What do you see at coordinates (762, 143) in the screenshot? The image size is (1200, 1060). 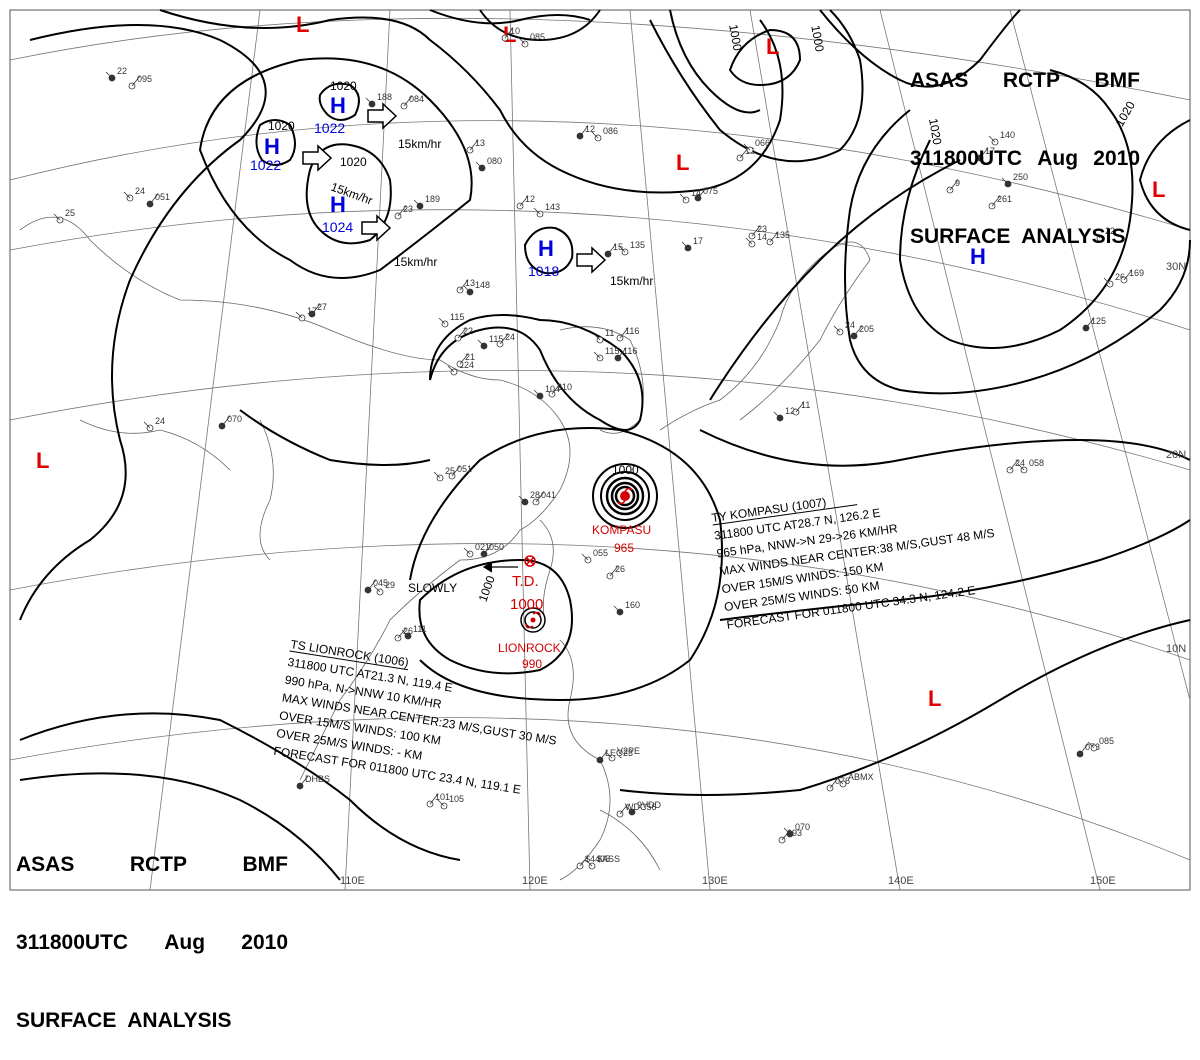 I see `station-value: 066` at bounding box center [762, 143].